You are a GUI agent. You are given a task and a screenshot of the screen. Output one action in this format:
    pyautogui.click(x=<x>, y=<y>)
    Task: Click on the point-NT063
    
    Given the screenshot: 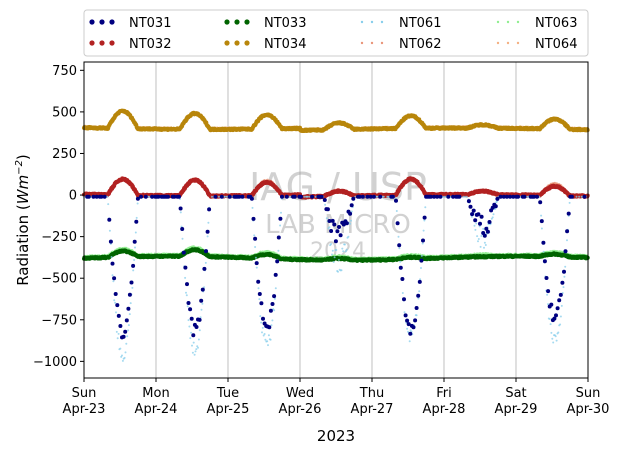 What is the action you would take?
    pyautogui.click(x=344, y=255)
    